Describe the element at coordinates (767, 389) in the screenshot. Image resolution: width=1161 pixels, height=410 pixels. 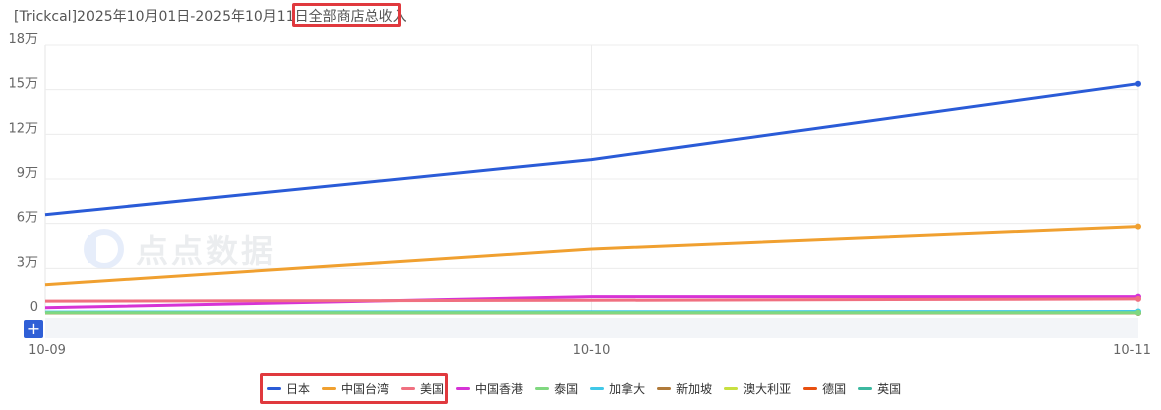
I see `legend-label: 澳大利亚` at that location.